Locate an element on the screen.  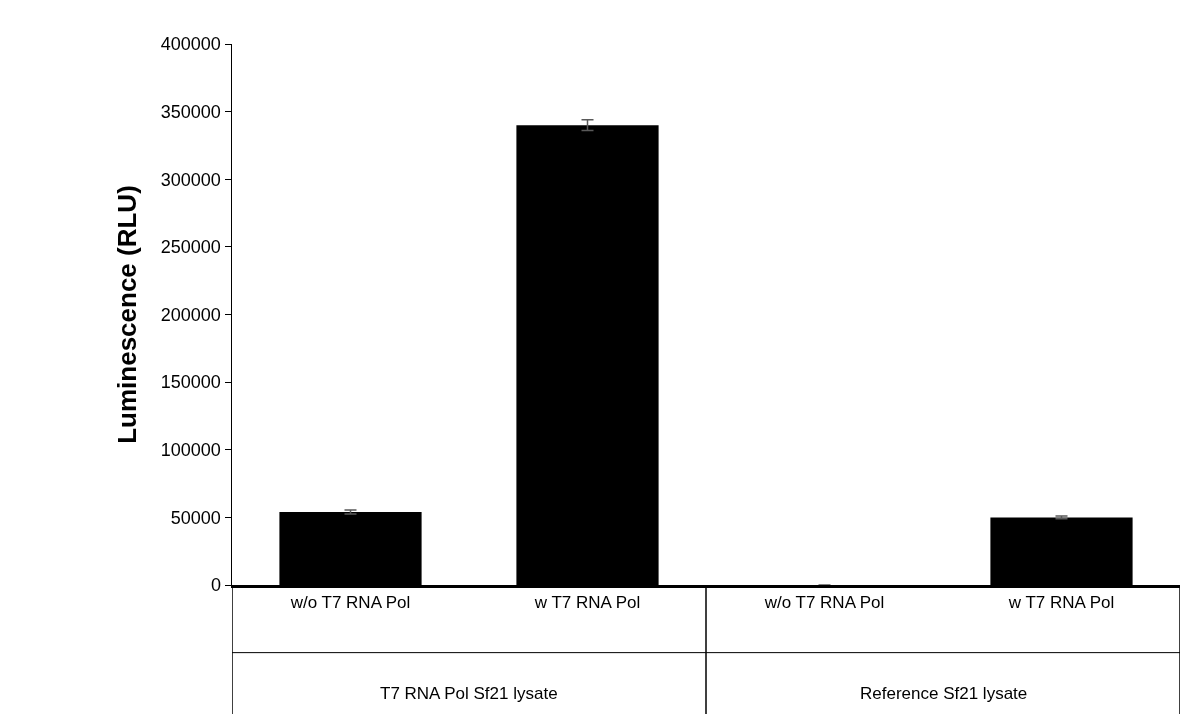
y-tick-label: 400000 is located at coordinates (190, 44).